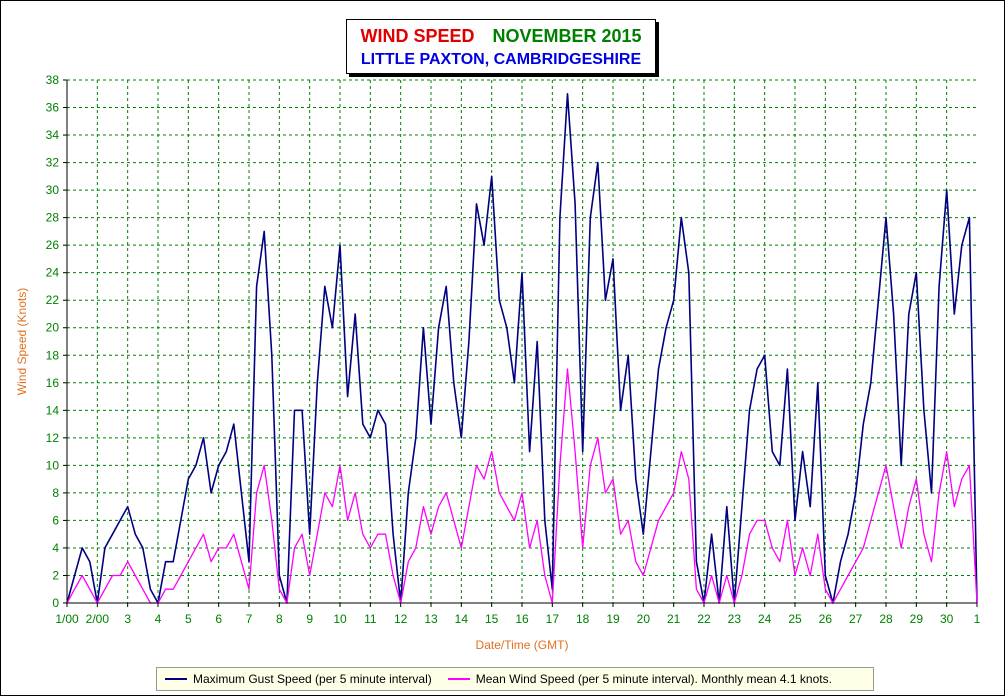 The height and width of the screenshot is (696, 1005). What do you see at coordinates (492, 619) in the screenshot?
I see `x-tick-label: 15` at bounding box center [492, 619].